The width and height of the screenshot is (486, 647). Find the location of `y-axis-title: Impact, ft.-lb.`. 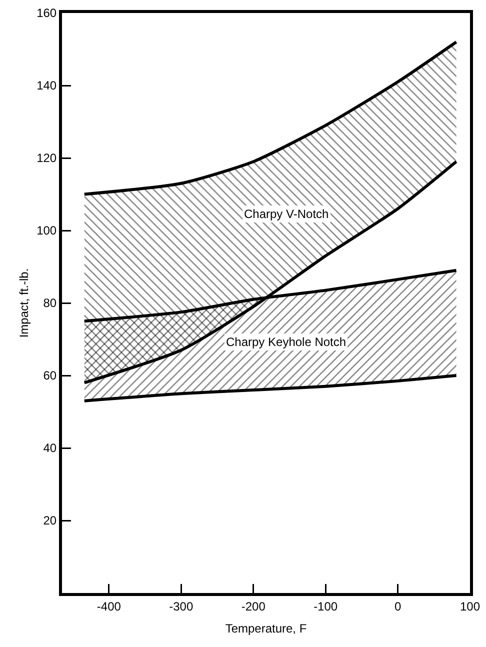

y-axis-title: Impact, ft.-lb. is located at coordinates (23, 303).